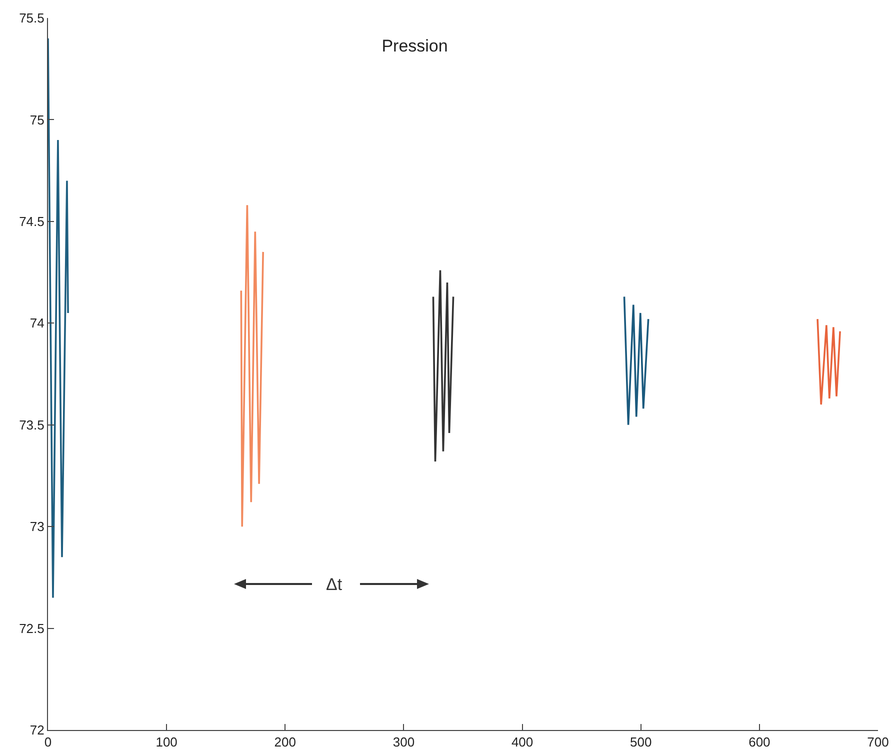 The height and width of the screenshot is (755, 892). What do you see at coordinates (641, 742) in the screenshot?
I see `x-tick-label: 500` at bounding box center [641, 742].